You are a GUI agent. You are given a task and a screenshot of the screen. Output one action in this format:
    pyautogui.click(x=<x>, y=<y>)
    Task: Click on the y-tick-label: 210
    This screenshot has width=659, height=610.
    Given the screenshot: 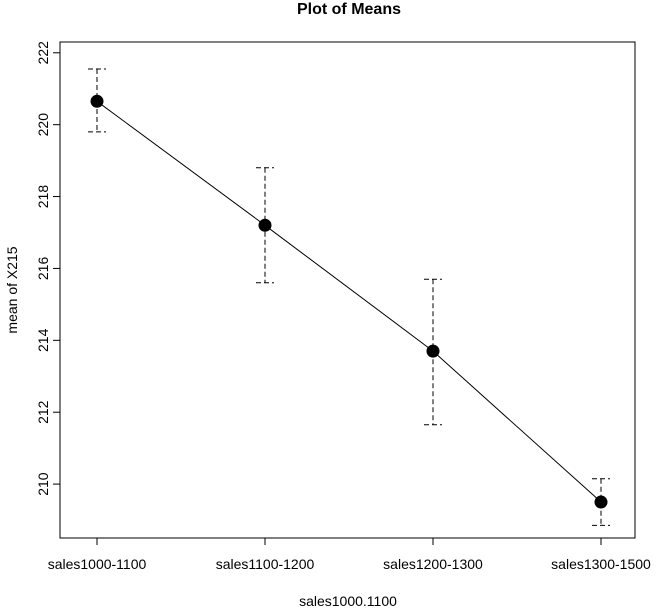 What is the action you would take?
    pyautogui.click(x=43, y=484)
    